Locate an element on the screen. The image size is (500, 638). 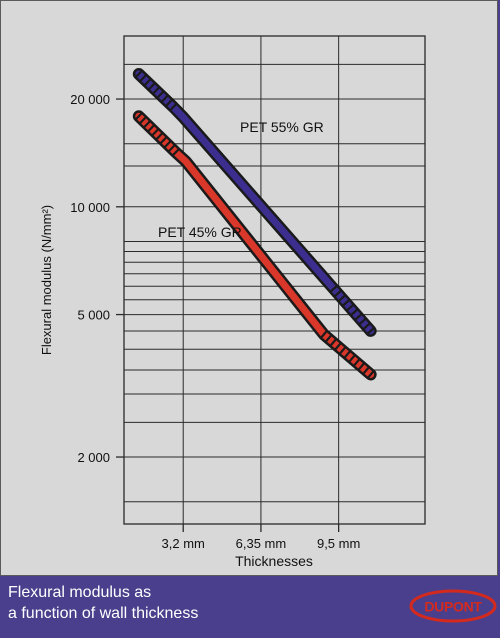
x-tick-label: 9,5 mm is located at coordinates (338, 543).